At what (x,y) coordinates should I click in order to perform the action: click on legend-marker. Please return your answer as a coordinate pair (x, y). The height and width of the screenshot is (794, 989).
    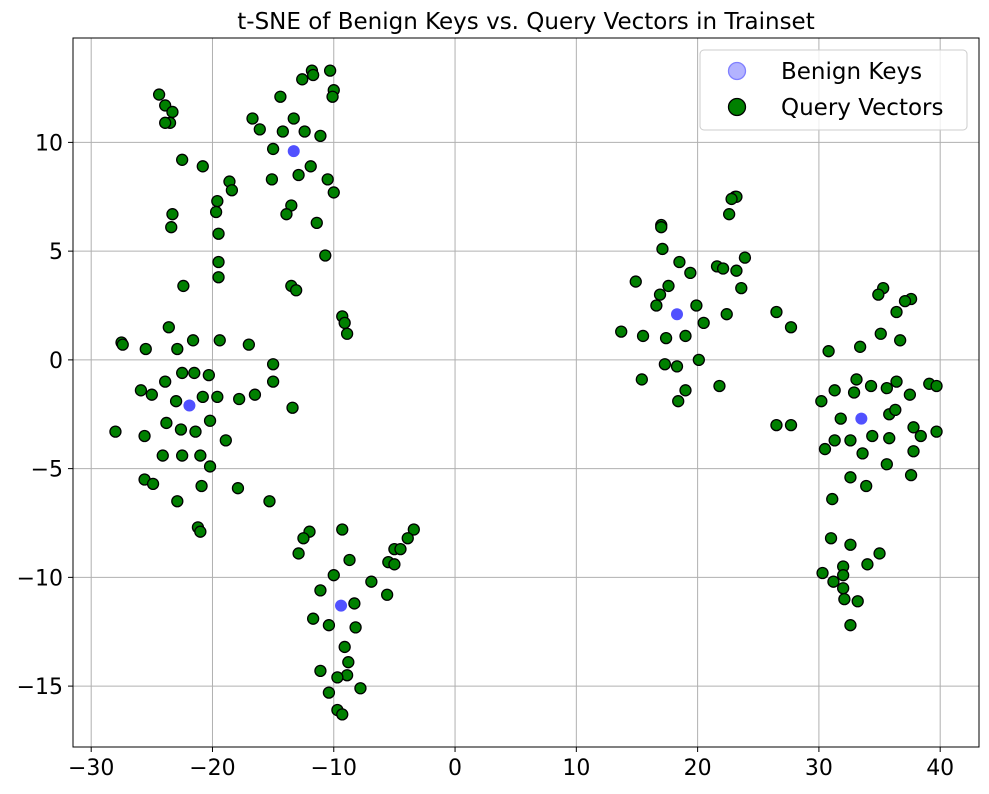
    Looking at the image, I should click on (737, 107).